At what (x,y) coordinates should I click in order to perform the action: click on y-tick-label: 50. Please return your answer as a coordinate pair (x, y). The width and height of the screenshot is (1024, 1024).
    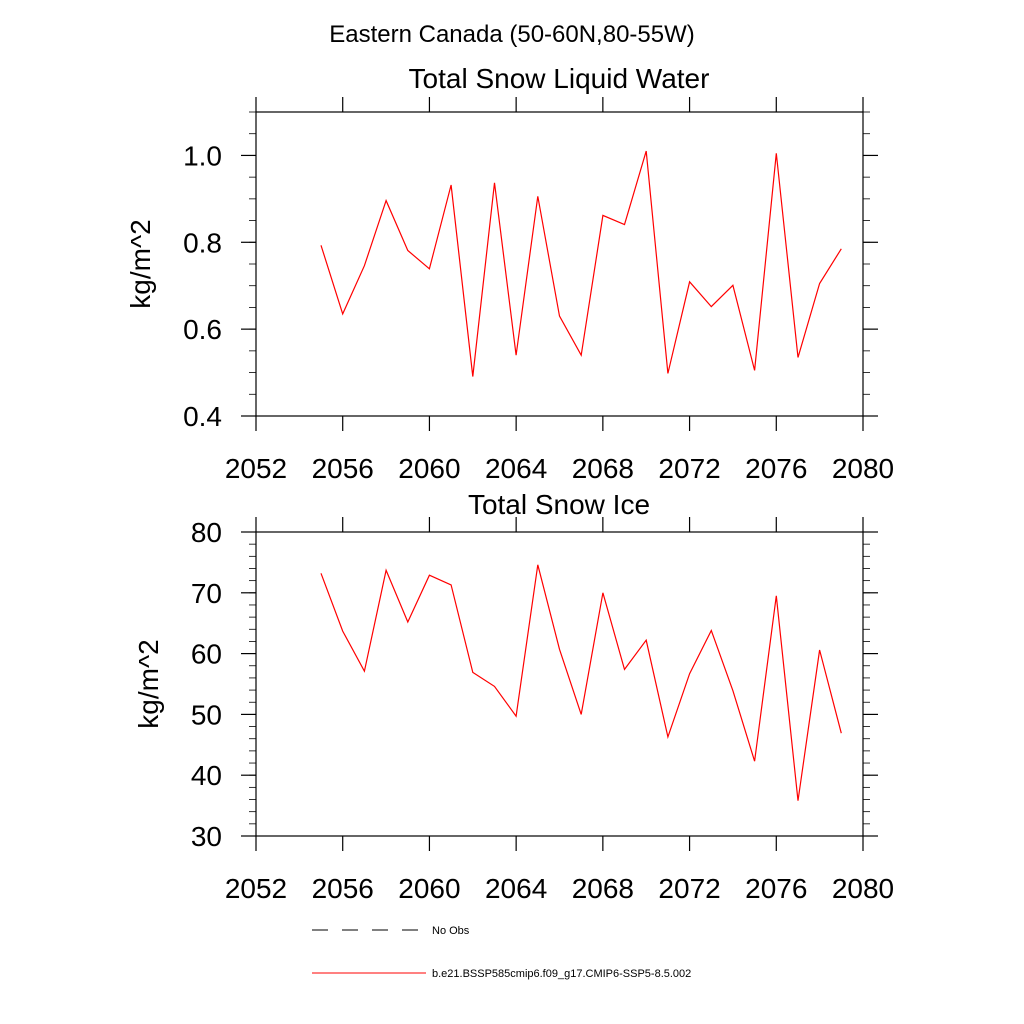
    Looking at the image, I should click on (206, 714).